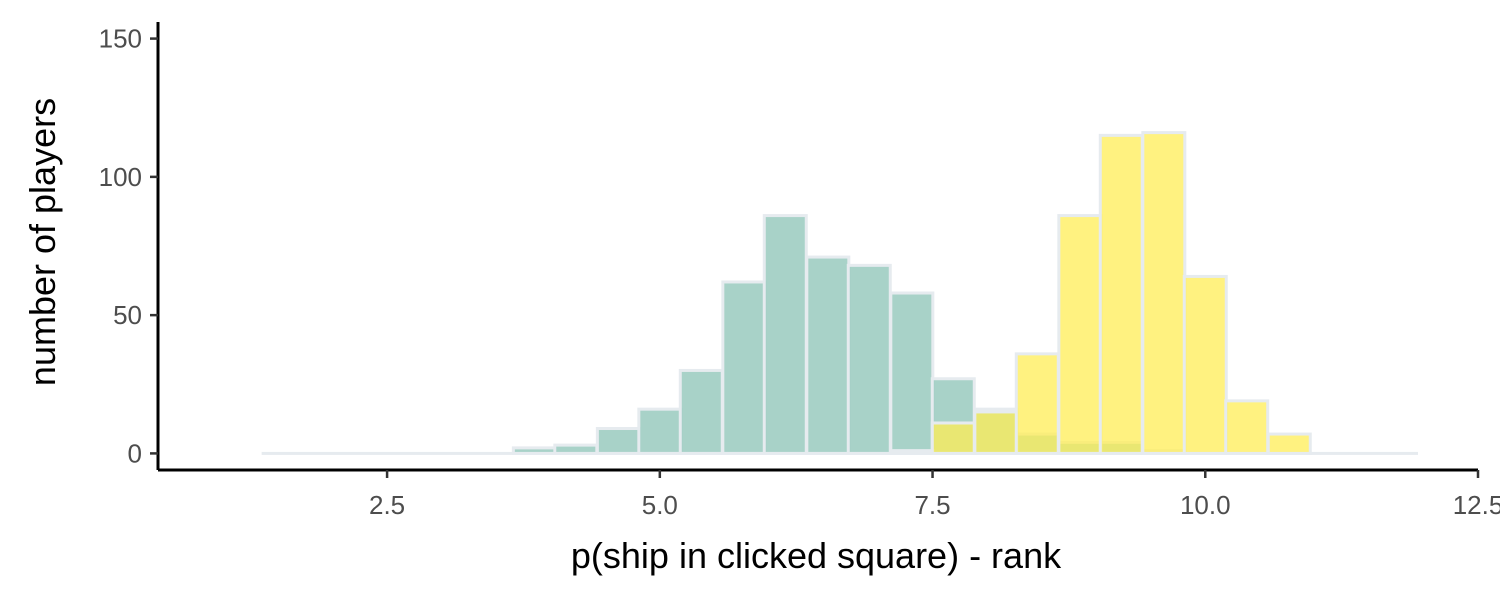  Describe the element at coordinates (127, 315) in the screenshot. I see `y-tick-label: 50` at that location.